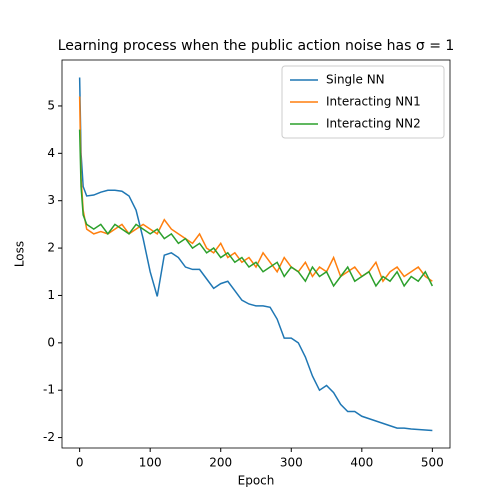  Describe the element at coordinates (51, 200) in the screenshot. I see `y-tick-label: 3` at that location.